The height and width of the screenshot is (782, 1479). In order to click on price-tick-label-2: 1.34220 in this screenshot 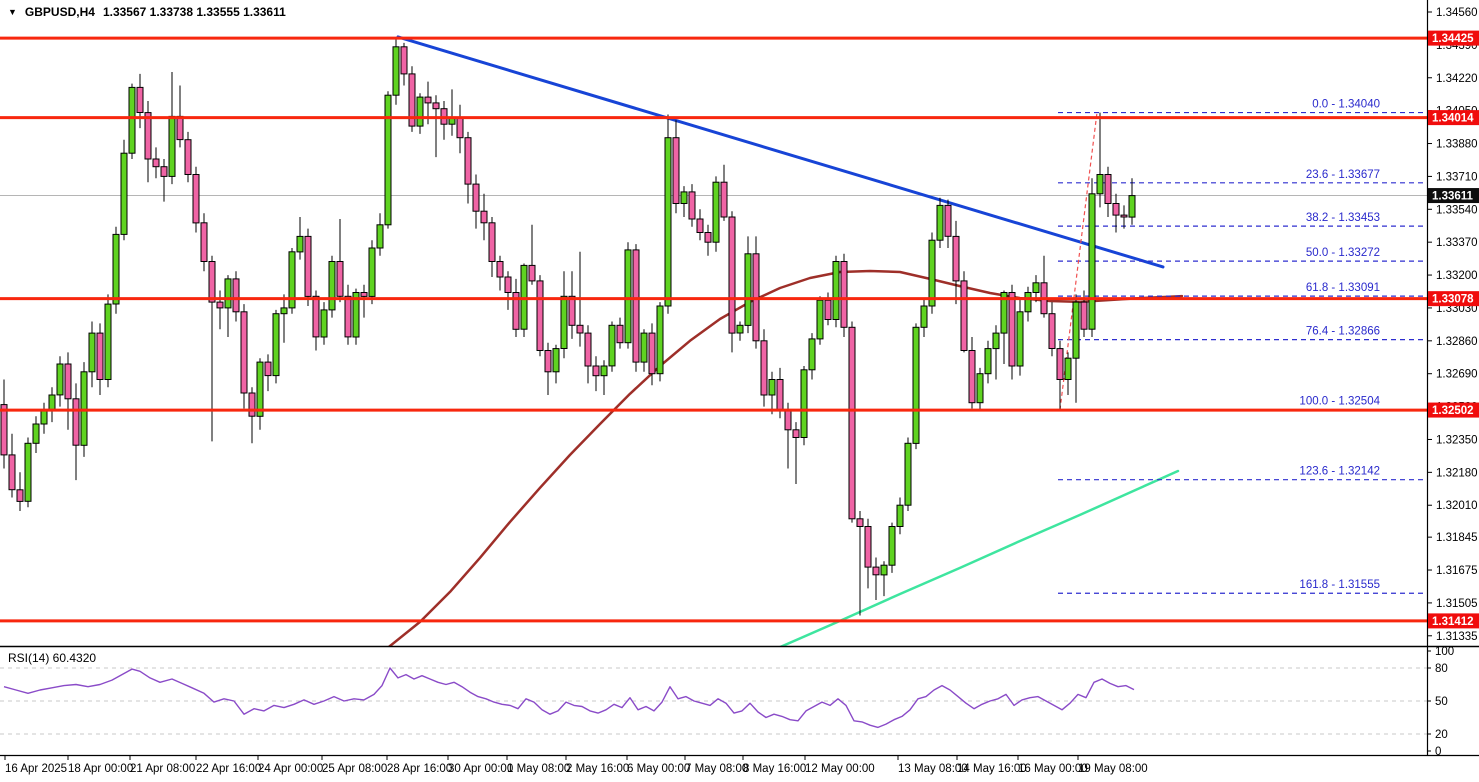, I will do `click(1457, 79)`.